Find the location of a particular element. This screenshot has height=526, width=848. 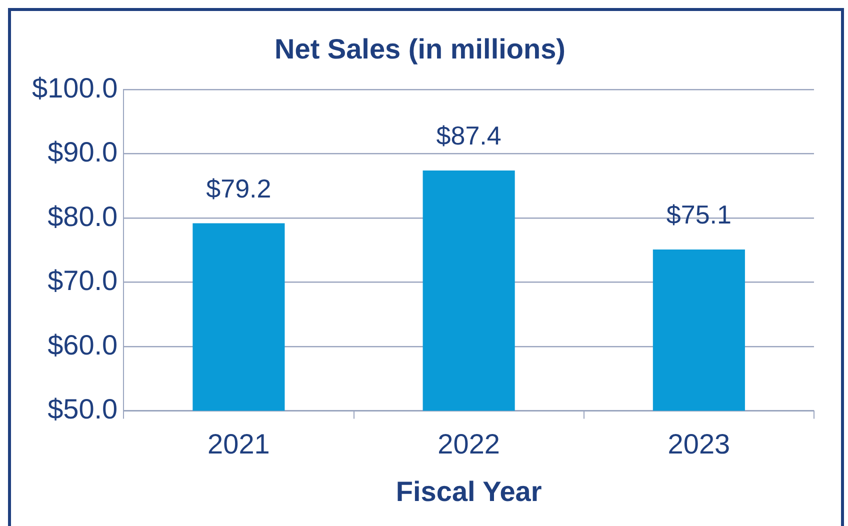

y-tick-label: $60.0 is located at coordinates (83, 344).